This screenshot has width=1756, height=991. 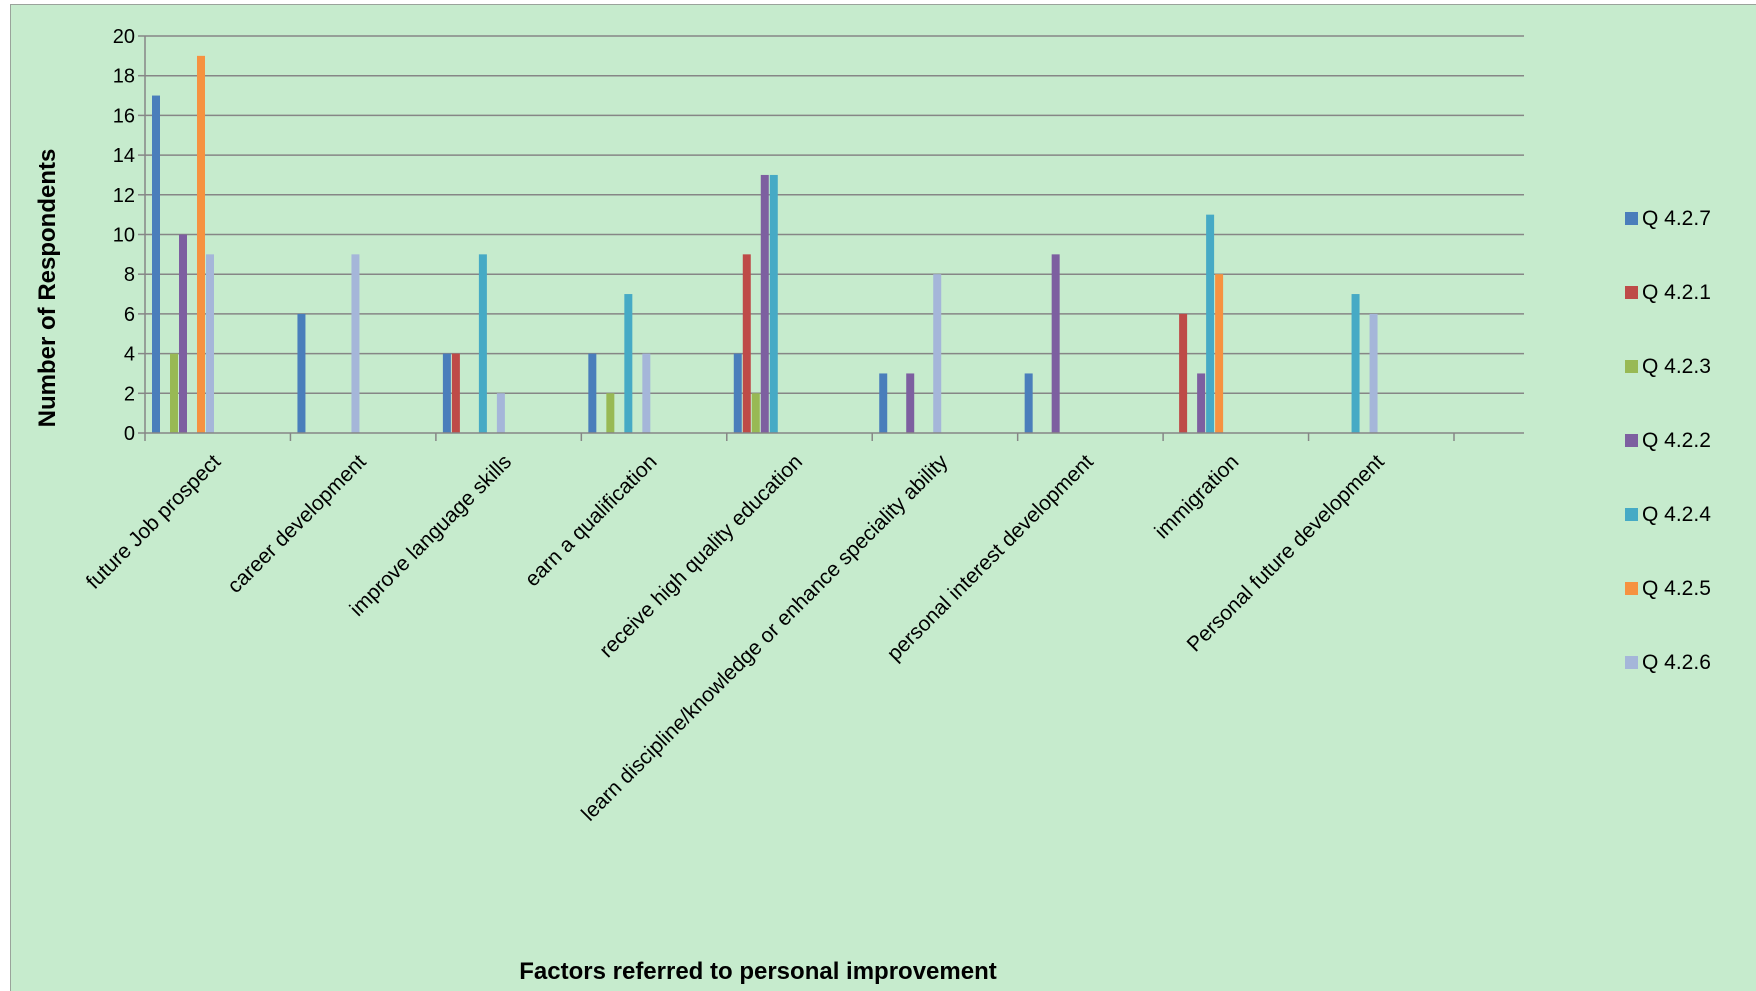 What do you see at coordinates (124, 196) in the screenshot?
I see `y-tick-label: 12` at bounding box center [124, 196].